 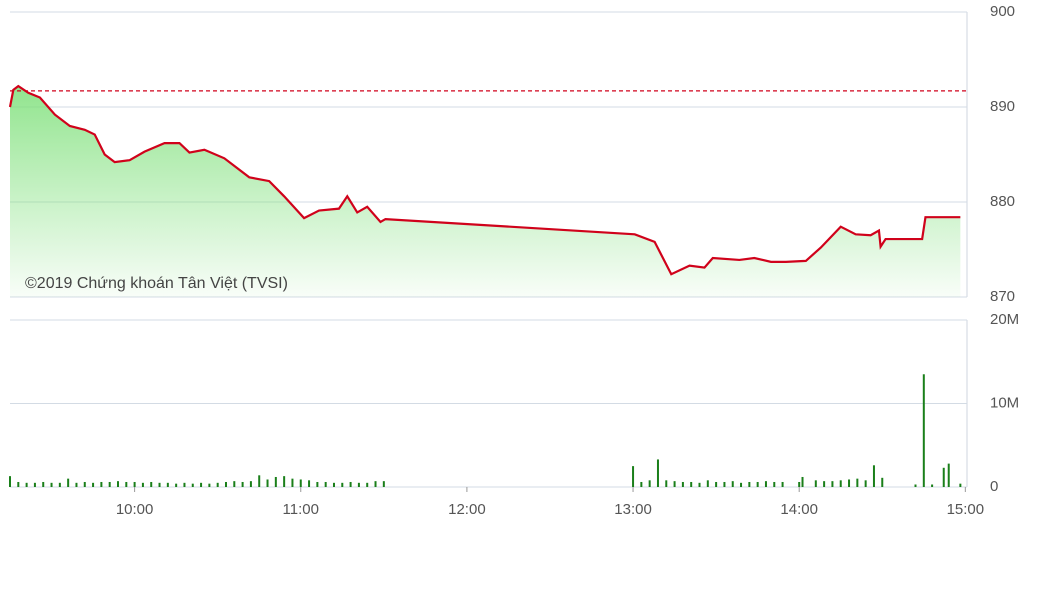 I want to click on x-tick-label: 15:00, so click(x=966, y=509).